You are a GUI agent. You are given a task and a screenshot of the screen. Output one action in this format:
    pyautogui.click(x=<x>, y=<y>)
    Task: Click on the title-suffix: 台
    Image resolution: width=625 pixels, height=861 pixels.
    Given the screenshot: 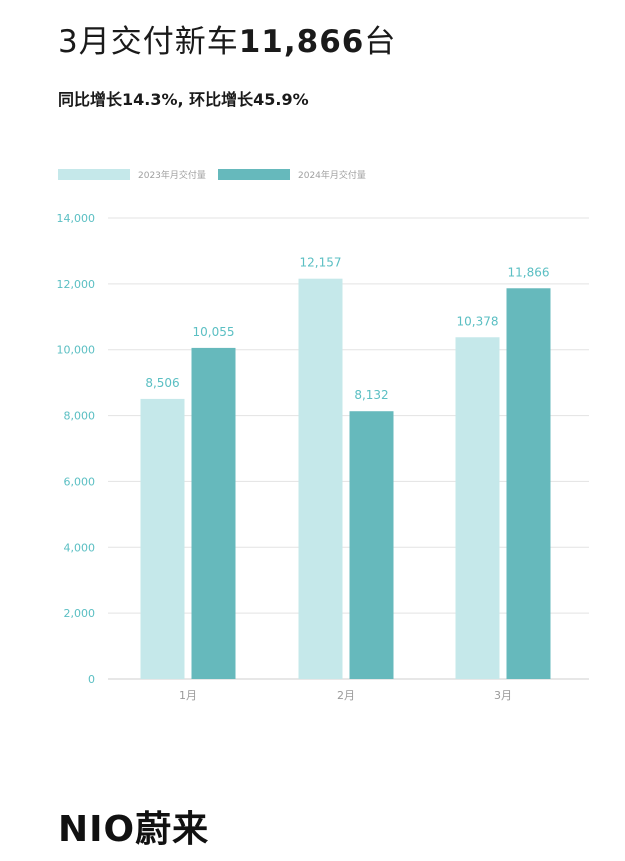 What is the action you would take?
    pyautogui.click(x=380, y=42)
    